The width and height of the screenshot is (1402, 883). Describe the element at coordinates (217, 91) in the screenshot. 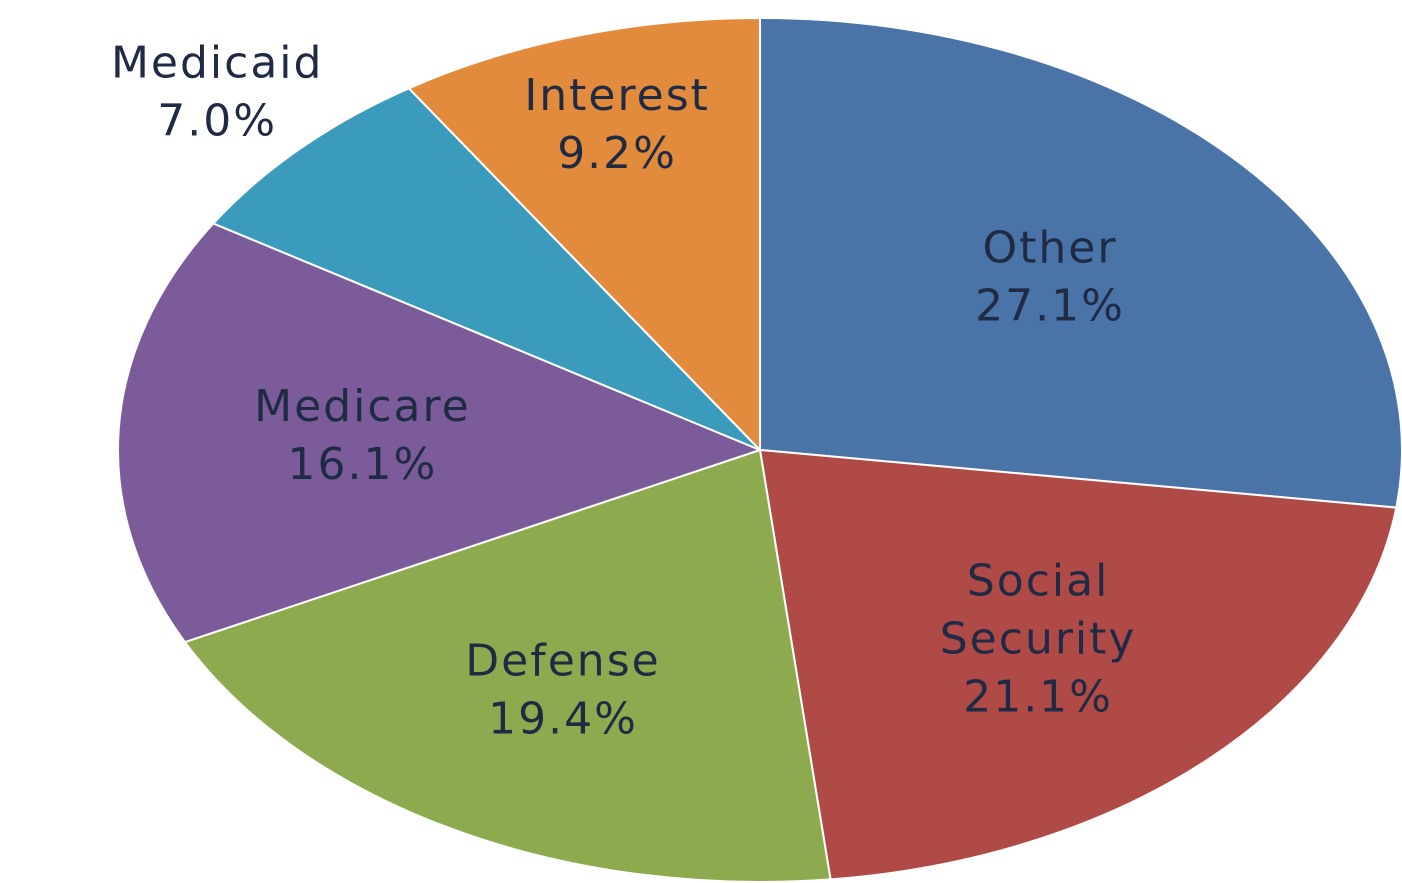

I see `data-label-medicaid: Medicaid 7.0%` at that location.